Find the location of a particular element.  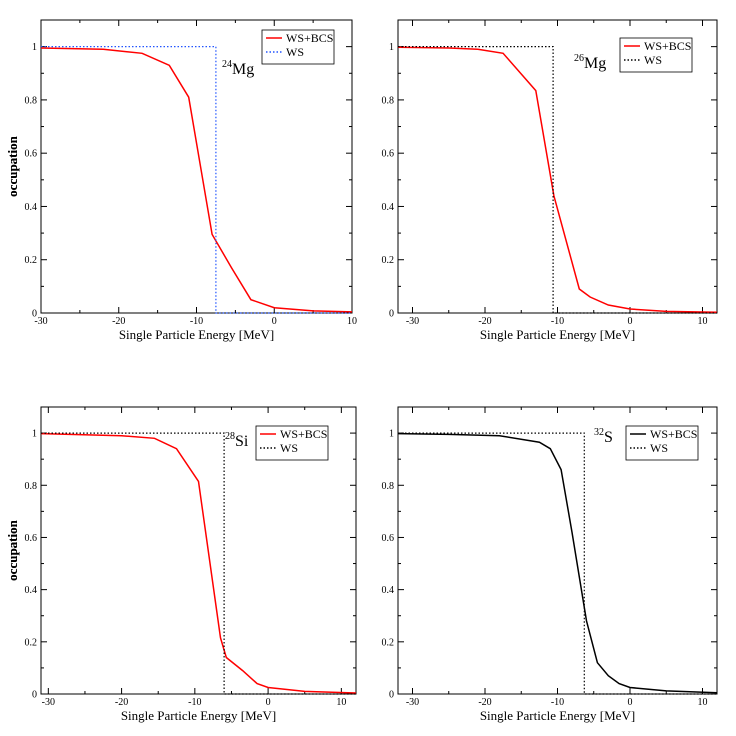

mass-number: 24 is located at coordinates (227, 64).